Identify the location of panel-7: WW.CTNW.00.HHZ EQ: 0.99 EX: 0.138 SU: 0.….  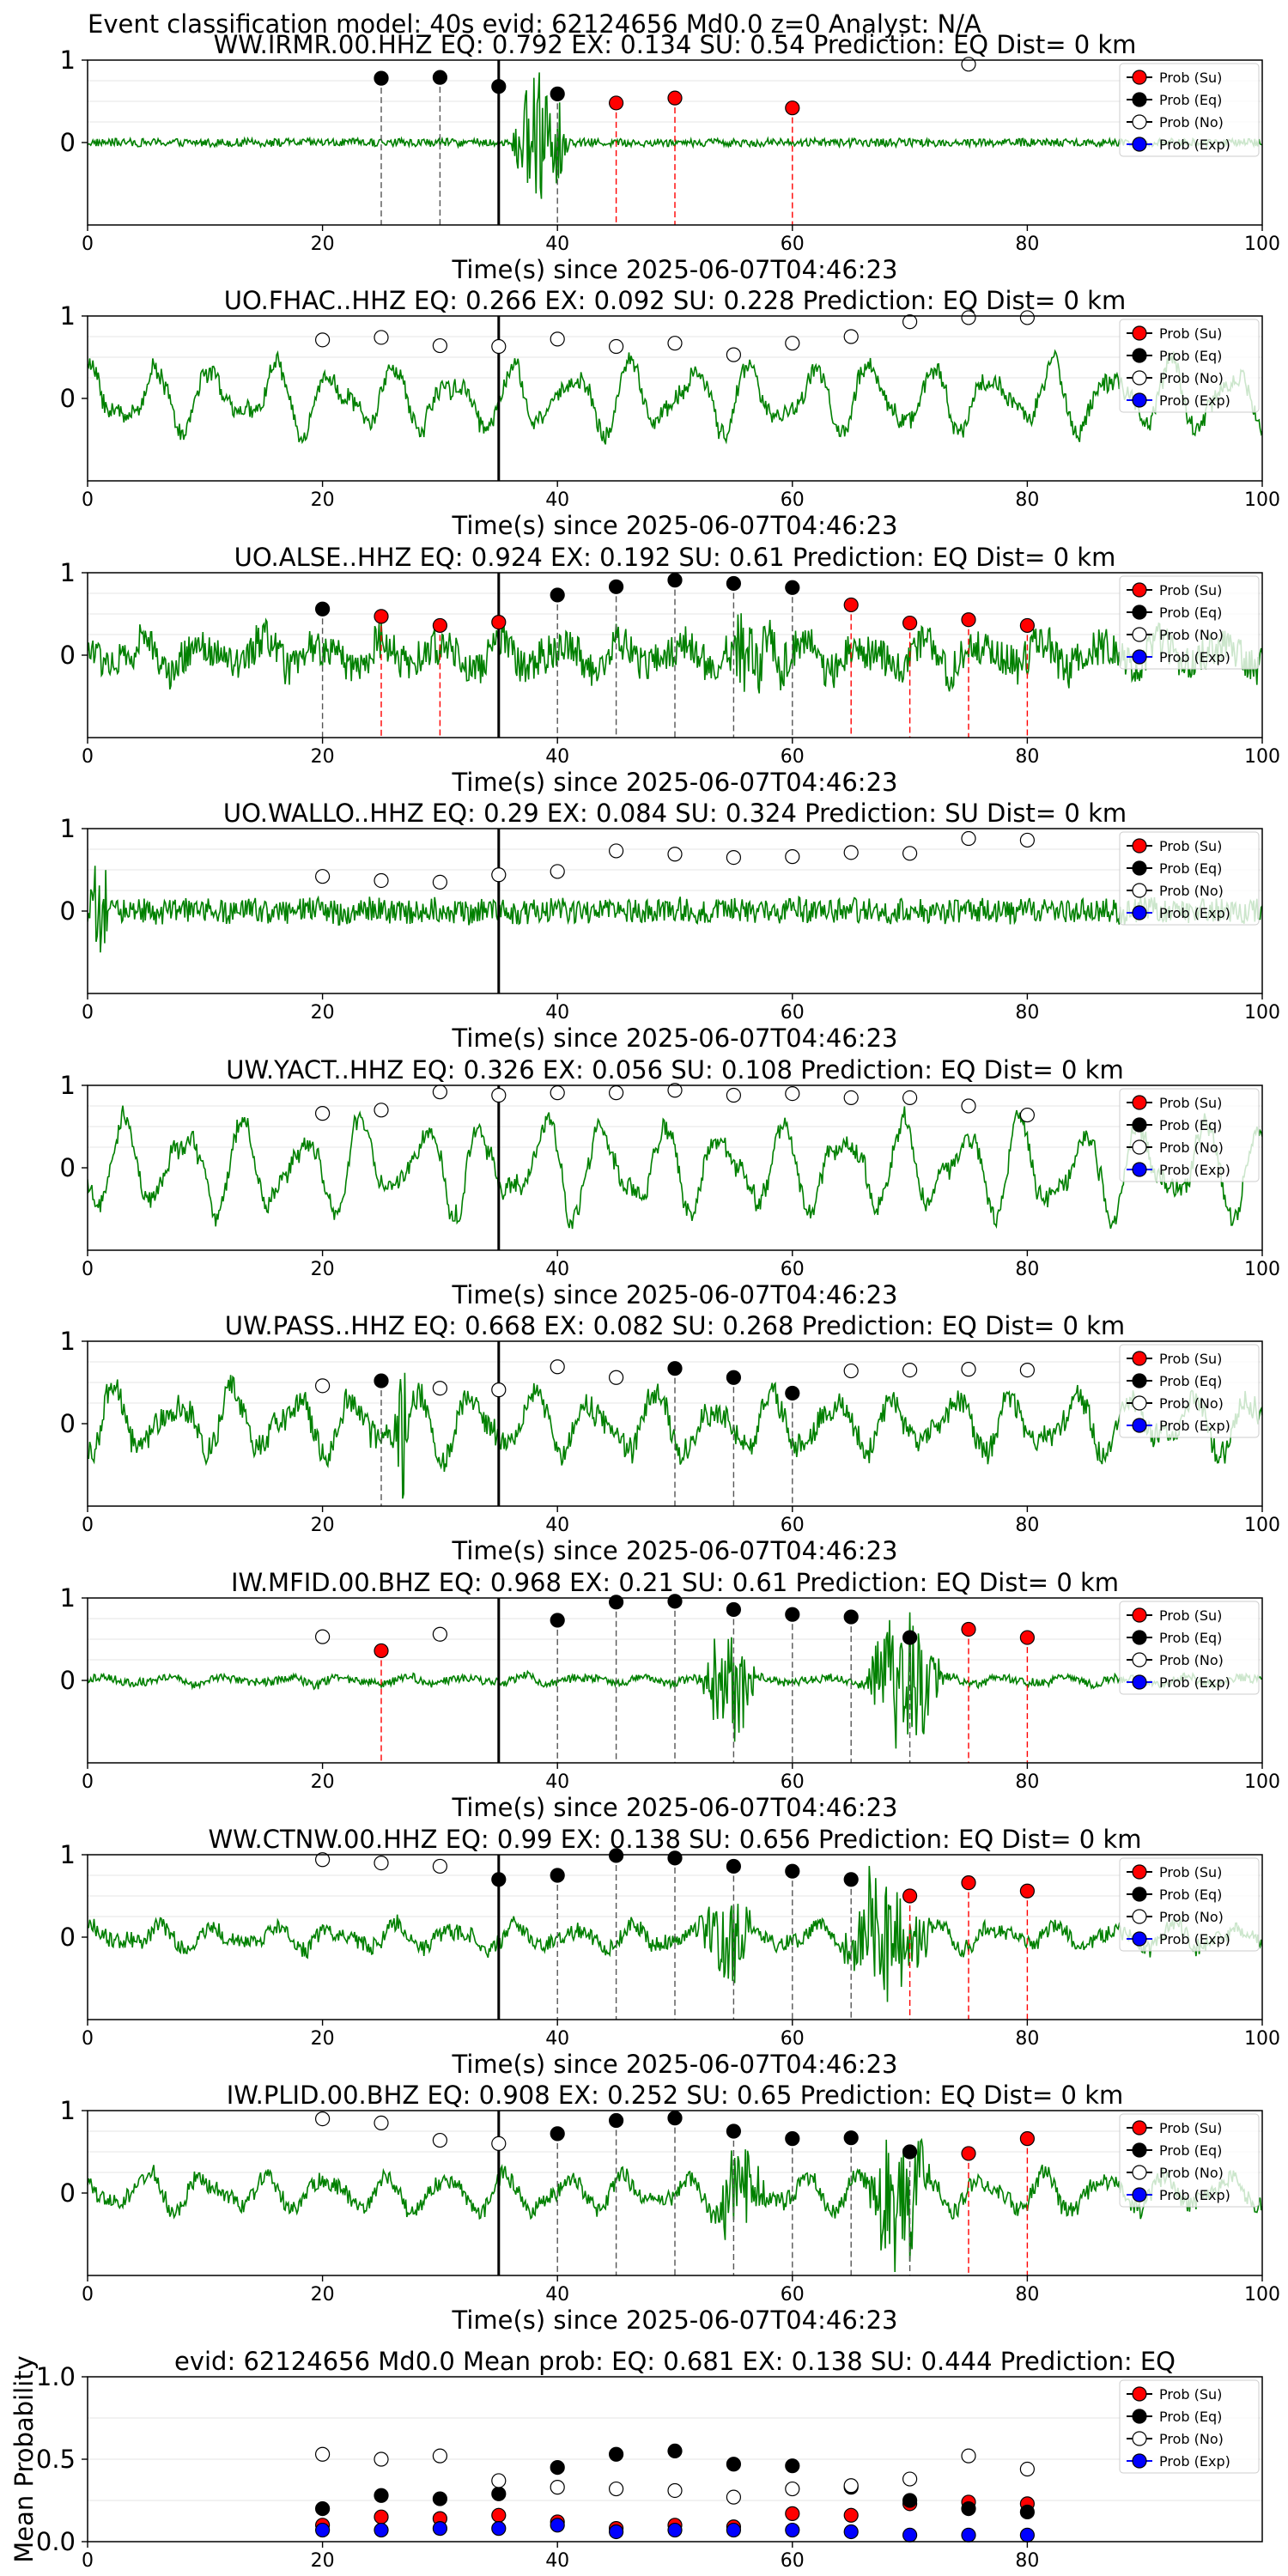
(670, 1952).